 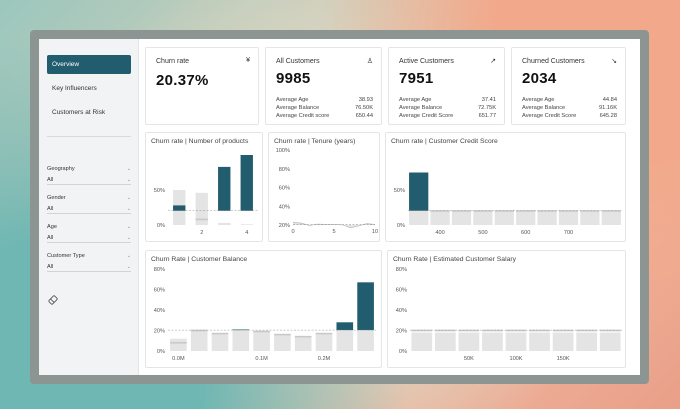 What do you see at coordinates (508, 204) in the screenshot?
I see `credit-chart-svg: 0% 50% 400 500 600 700` at bounding box center [508, 204].